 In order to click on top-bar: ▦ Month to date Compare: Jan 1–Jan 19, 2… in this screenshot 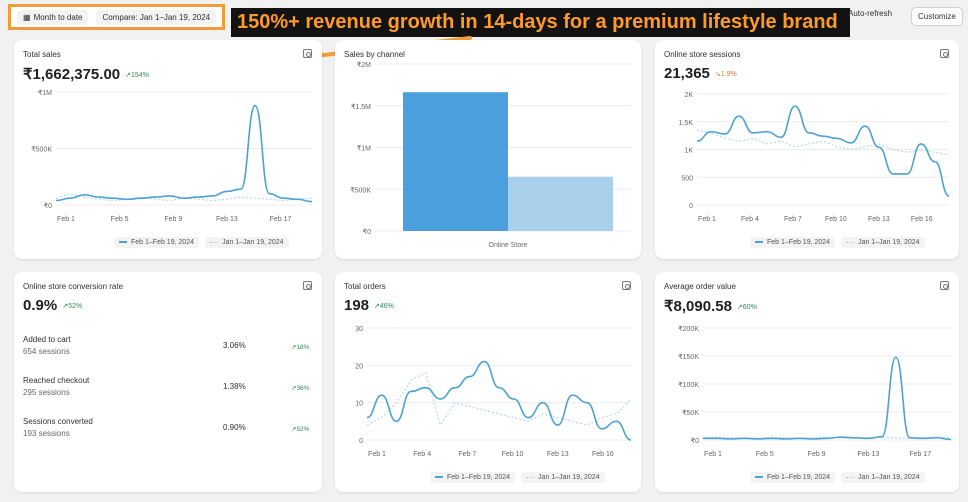, I will do `click(484, 18)`.